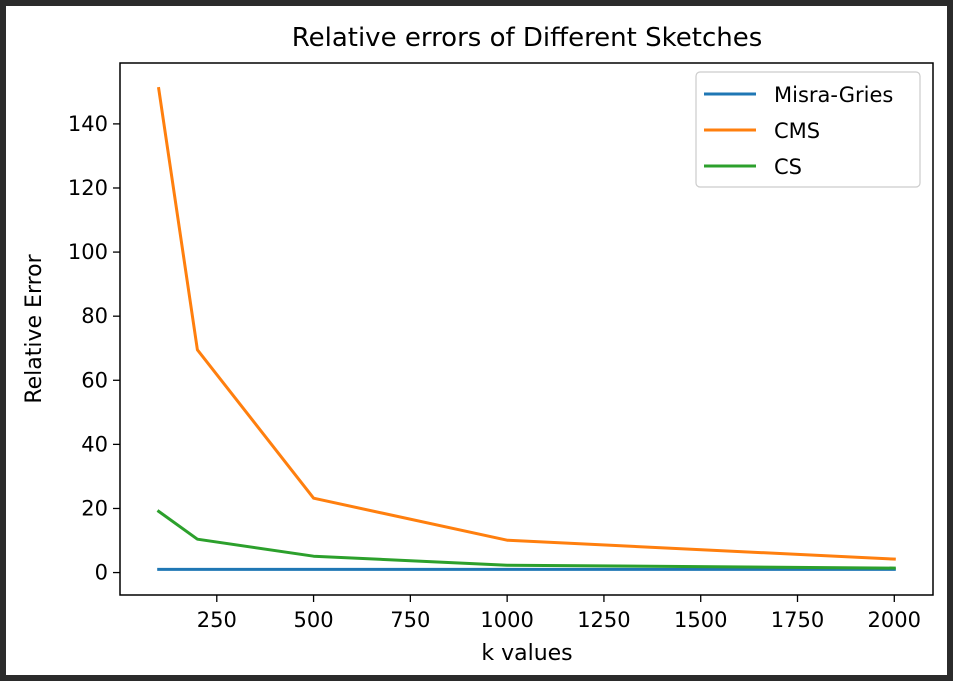 This screenshot has width=953, height=681. Describe the element at coordinates (88, 252) in the screenshot. I see `y-tick-label: 100` at that location.